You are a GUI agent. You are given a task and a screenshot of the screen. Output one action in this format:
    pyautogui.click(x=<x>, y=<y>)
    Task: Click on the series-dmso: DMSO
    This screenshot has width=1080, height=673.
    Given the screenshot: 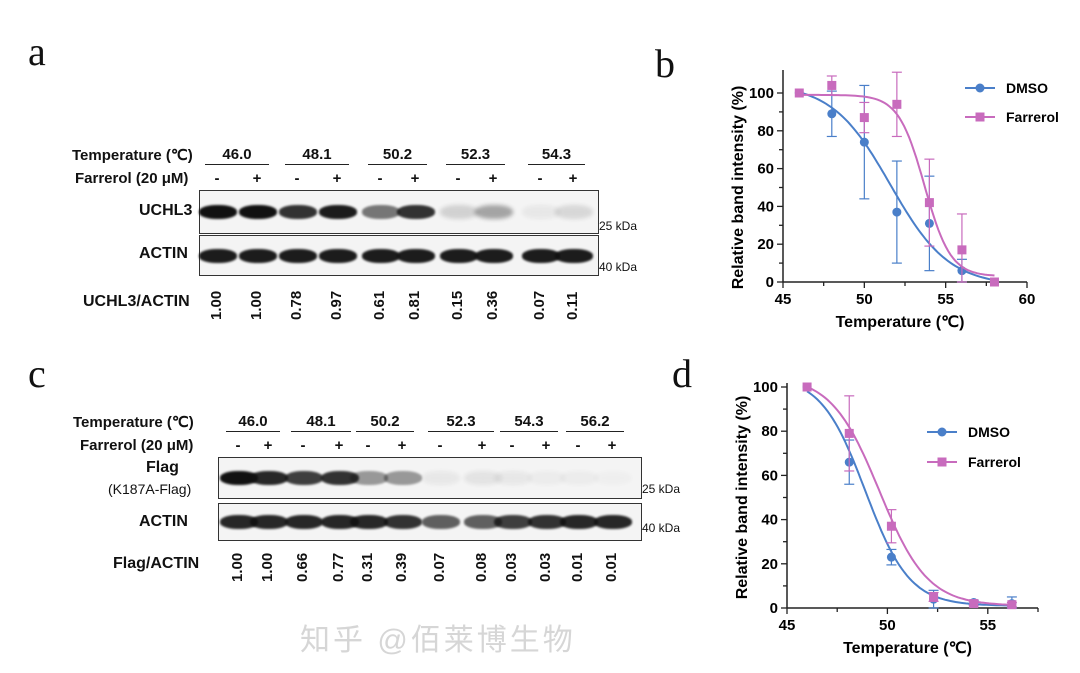 What is the action you would take?
    pyautogui.click(x=909, y=495)
    